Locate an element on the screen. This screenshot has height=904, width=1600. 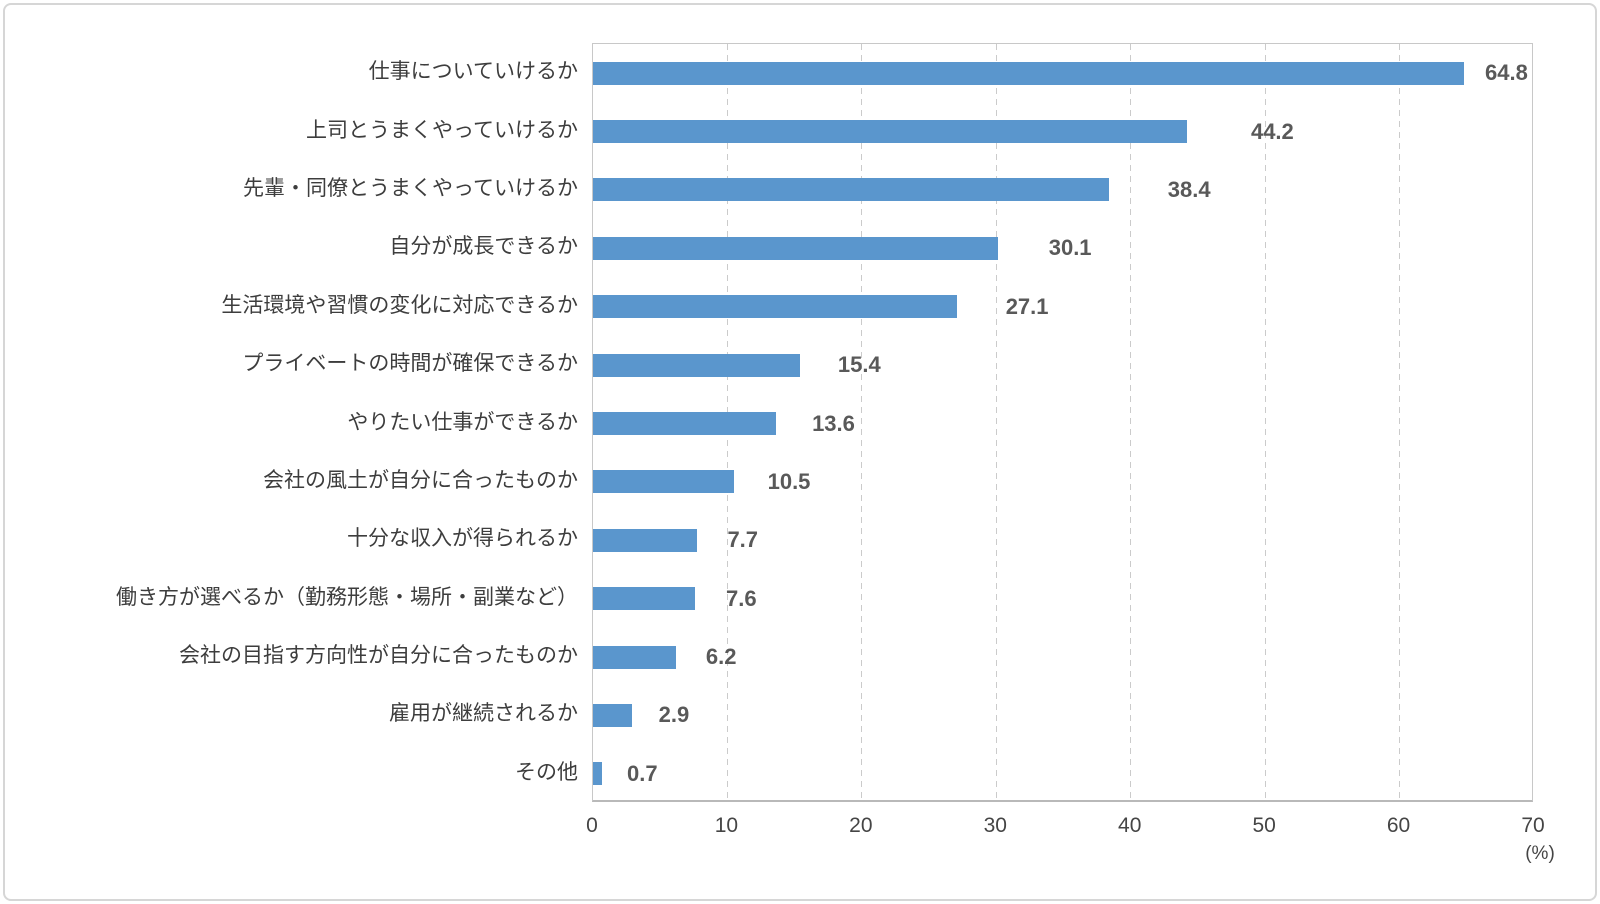
bar-value-label: 44.2 is located at coordinates (1272, 131).